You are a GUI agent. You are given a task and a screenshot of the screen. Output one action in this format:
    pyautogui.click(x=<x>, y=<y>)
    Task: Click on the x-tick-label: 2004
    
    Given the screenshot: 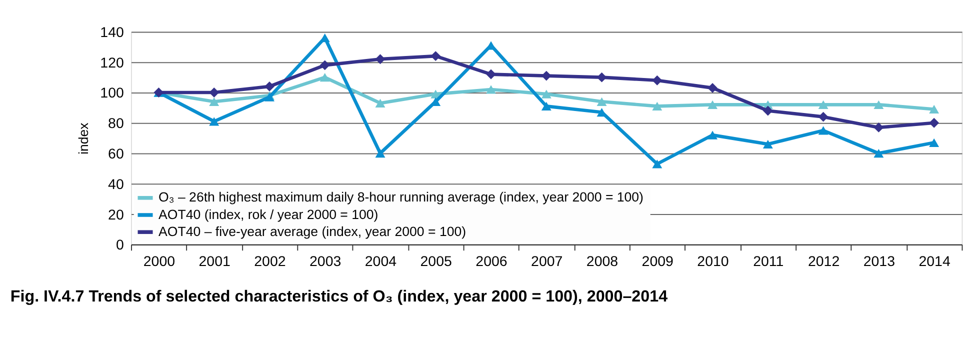 What is the action you would take?
    pyautogui.click(x=380, y=262)
    